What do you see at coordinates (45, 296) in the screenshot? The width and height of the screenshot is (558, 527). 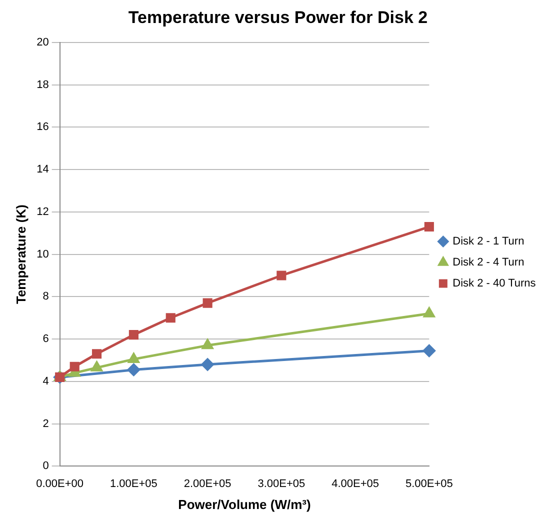 I see `y-tick-label: 8` at bounding box center [45, 296].